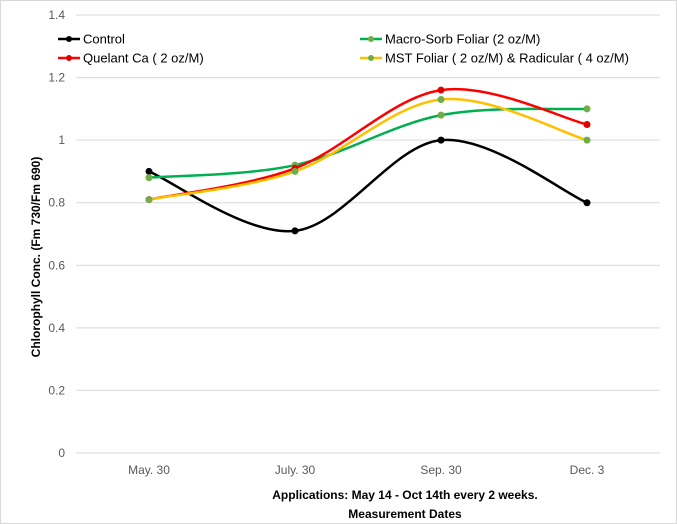 The height and width of the screenshot is (524, 677). I want to click on legend-entry: Macro-Sorb Foliar (2 oz/M), so click(450, 39).